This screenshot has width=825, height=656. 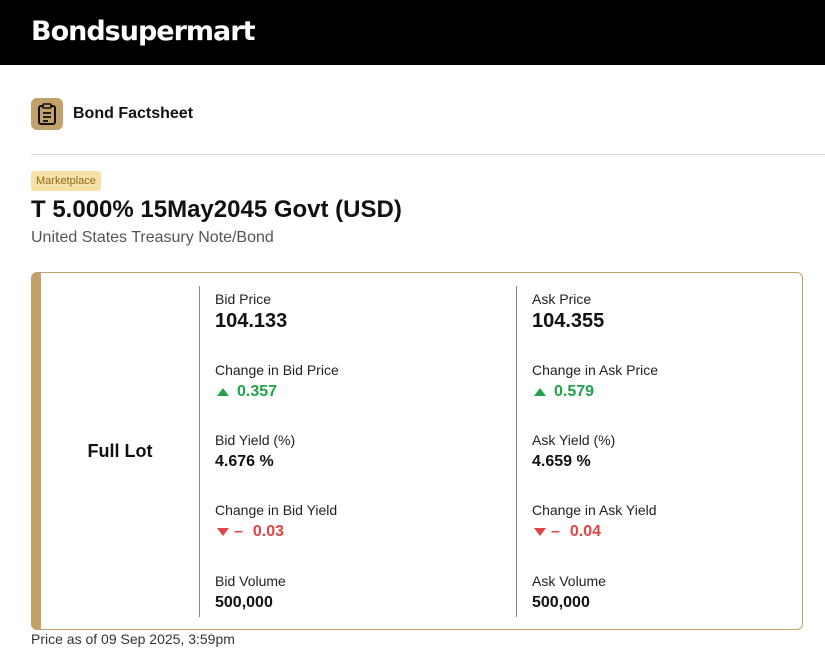 I want to click on bid-yield-field: Bid Yield (%) 4.676 %, so click(x=355, y=451).